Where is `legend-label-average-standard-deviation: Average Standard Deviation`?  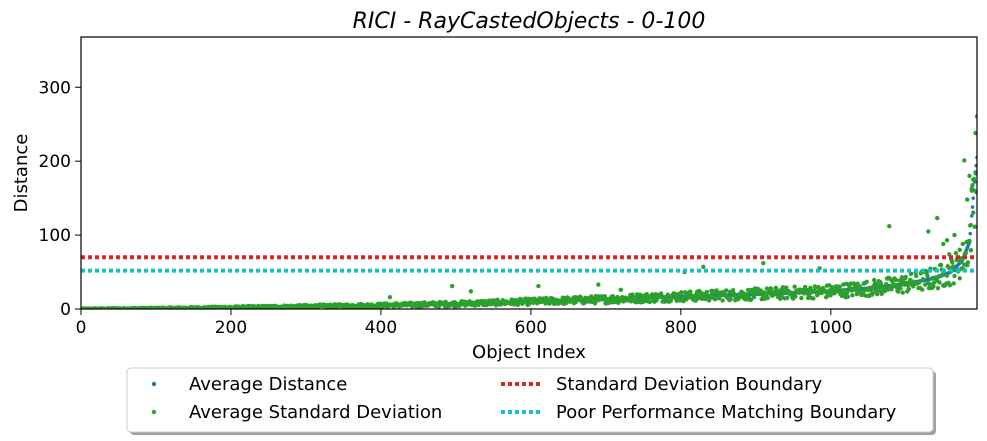
legend-label-average-standard-deviation: Average Standard Deviation is located at coordinates (315, 412).